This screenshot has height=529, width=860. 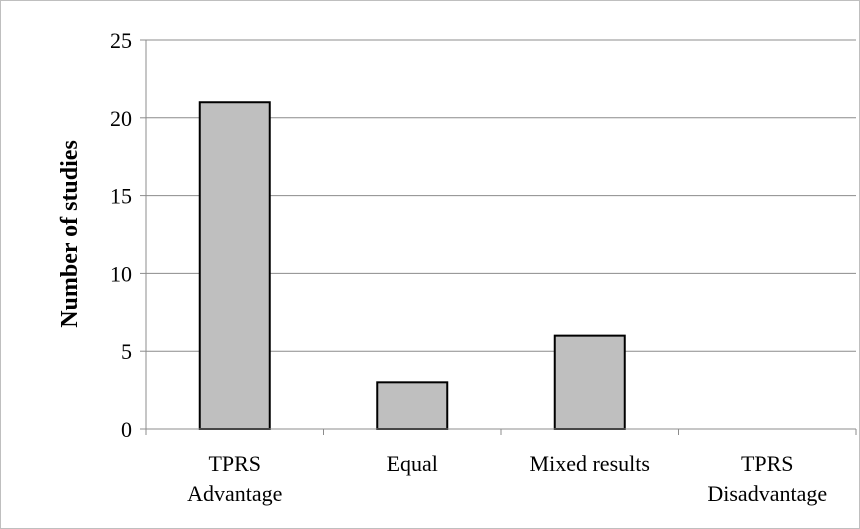 I want to click on y-tick-label: 25, so click(x=121, y=40).